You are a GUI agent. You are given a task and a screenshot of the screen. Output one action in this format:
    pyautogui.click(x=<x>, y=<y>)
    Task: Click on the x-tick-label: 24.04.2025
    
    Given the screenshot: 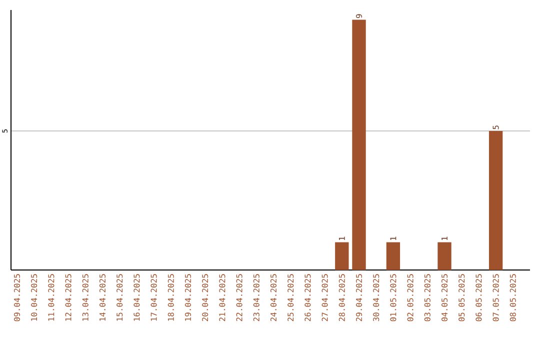 What is the action you would take?
    pyautogui.click(x=273, y=298)
    